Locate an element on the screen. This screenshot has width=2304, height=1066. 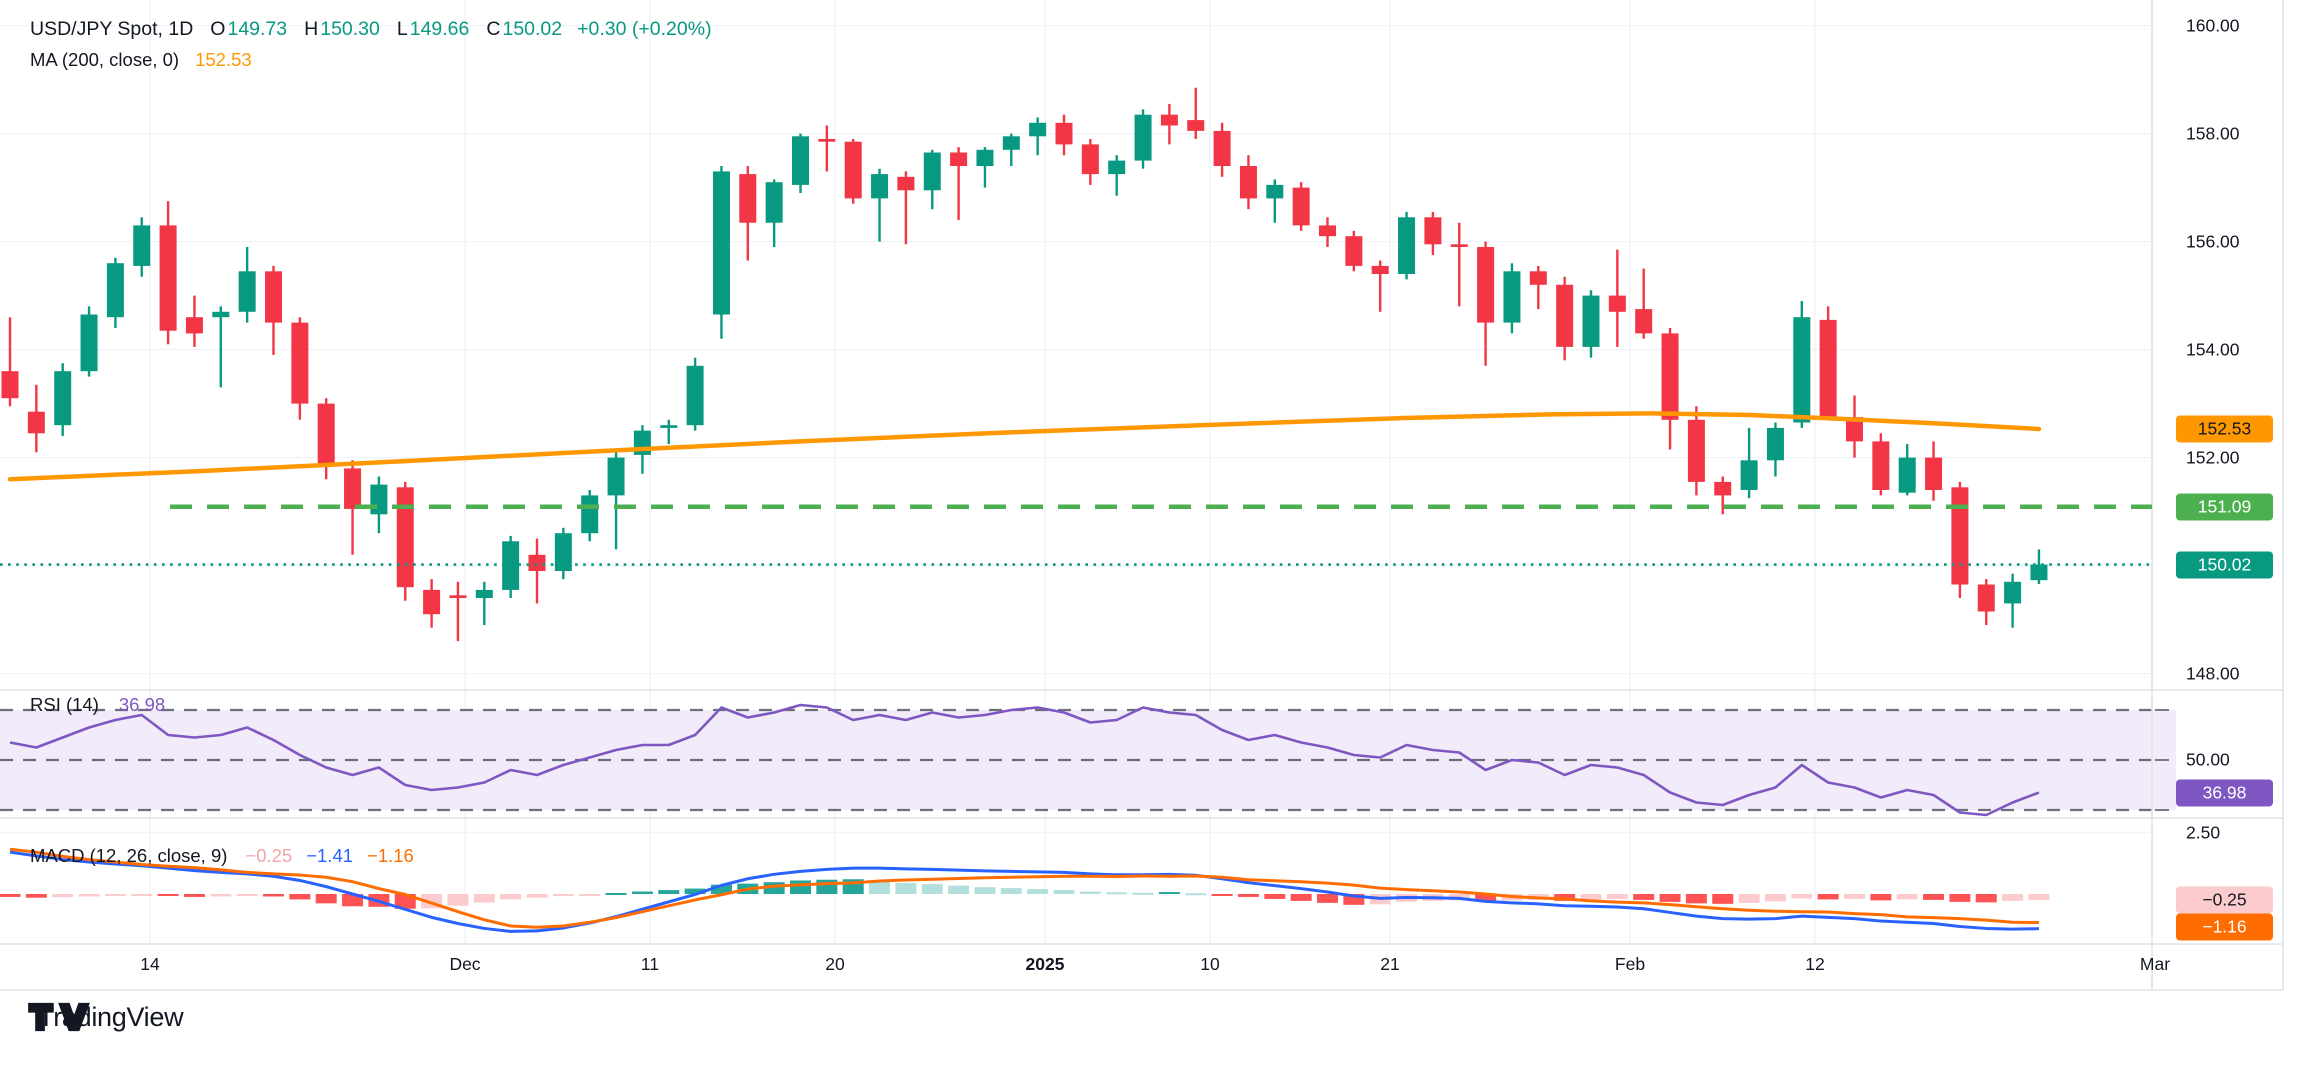
rsi-legend-value: 36.98 is located at coordinates (142, 704).